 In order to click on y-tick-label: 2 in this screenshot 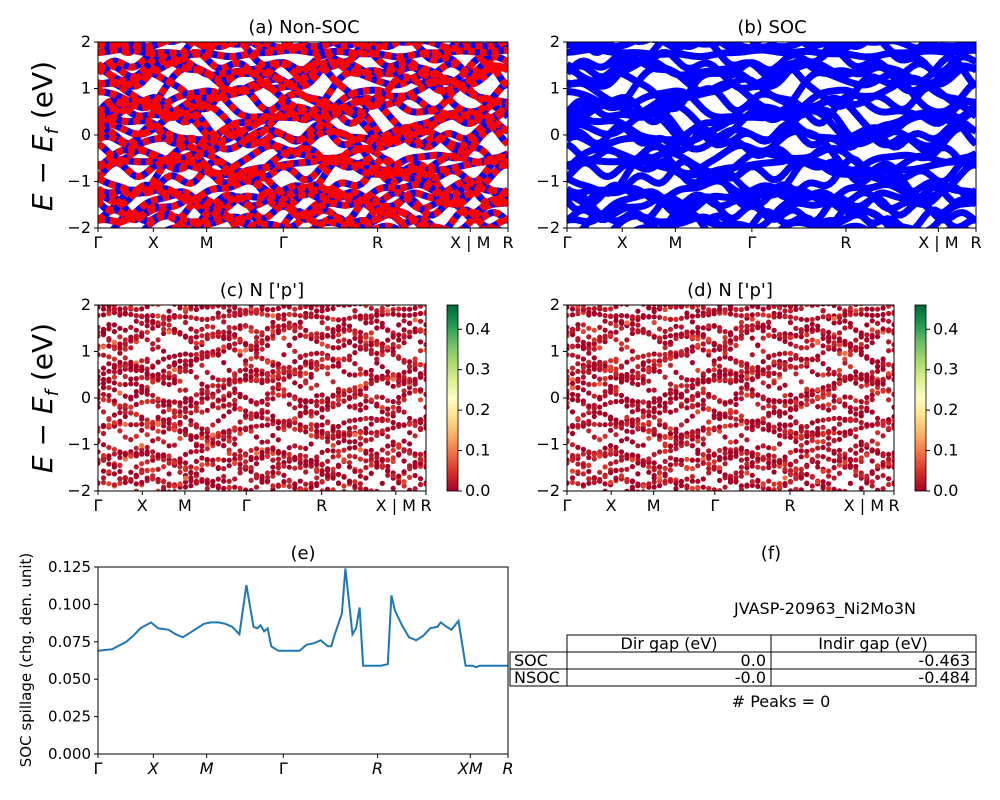, I will do `click(555, 304)`.